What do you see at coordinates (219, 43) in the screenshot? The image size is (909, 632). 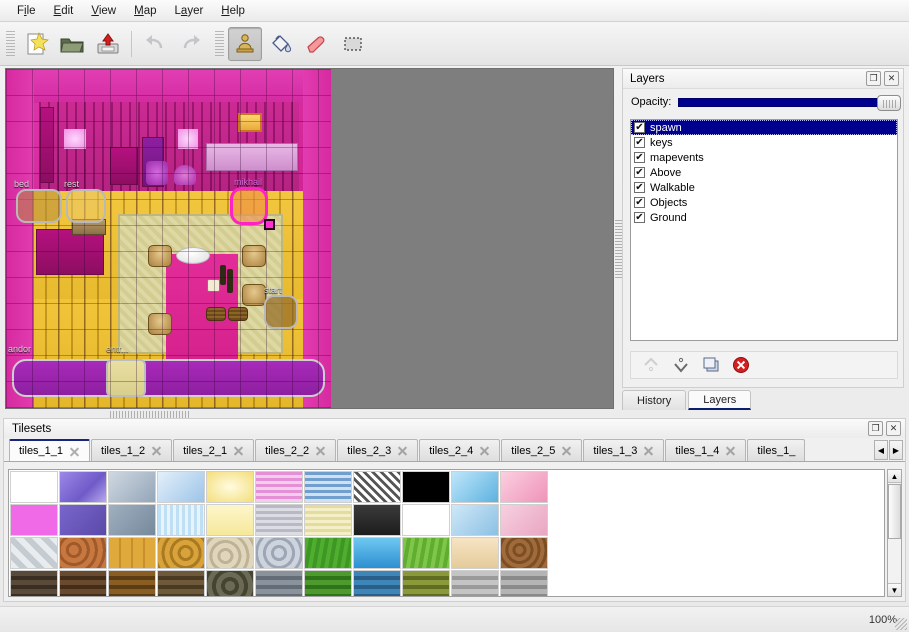 I see `tools-drag-handle` at bounding box center [219, 43].